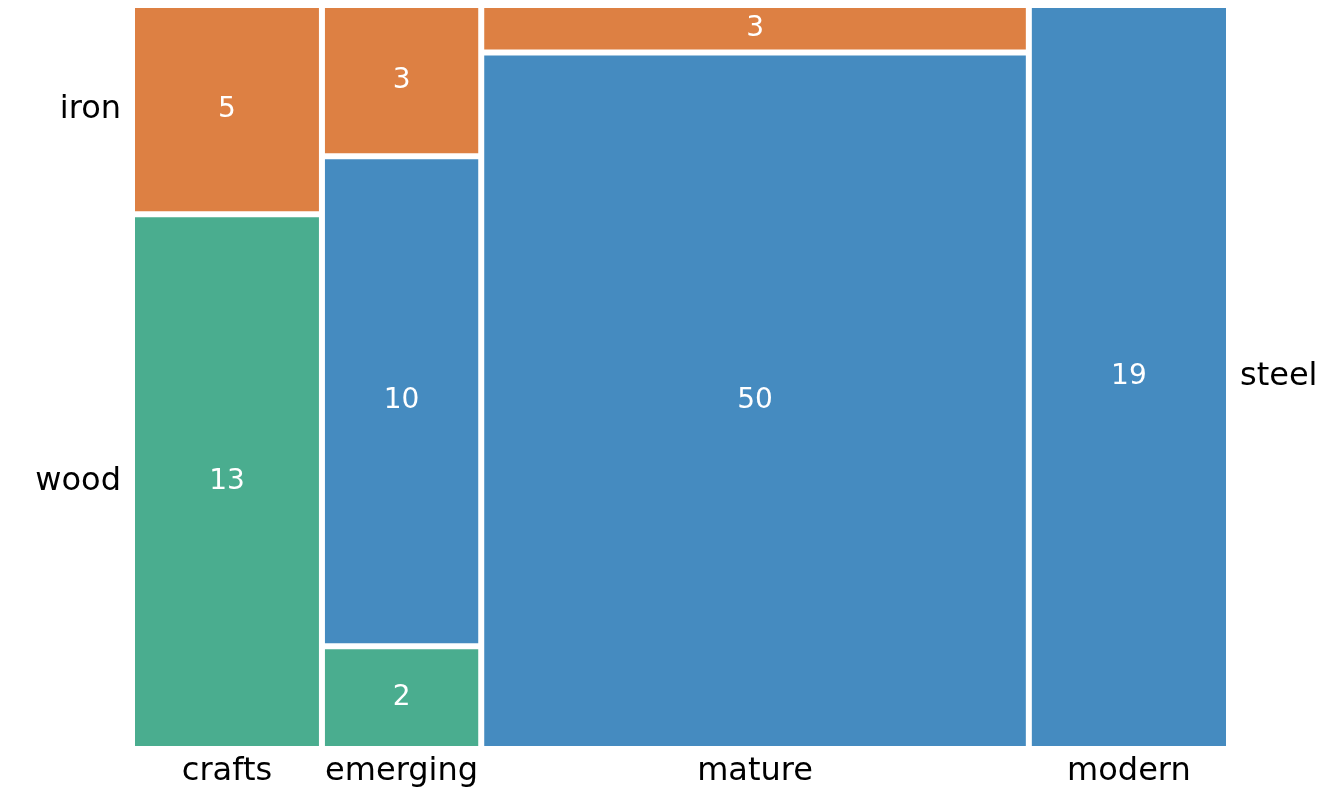 This screenshot has height=796, width=1342. What do you see at coordinates (402, 769) in the screenshot?
I see `category-label: emerging` at bounding box center [402, 769].